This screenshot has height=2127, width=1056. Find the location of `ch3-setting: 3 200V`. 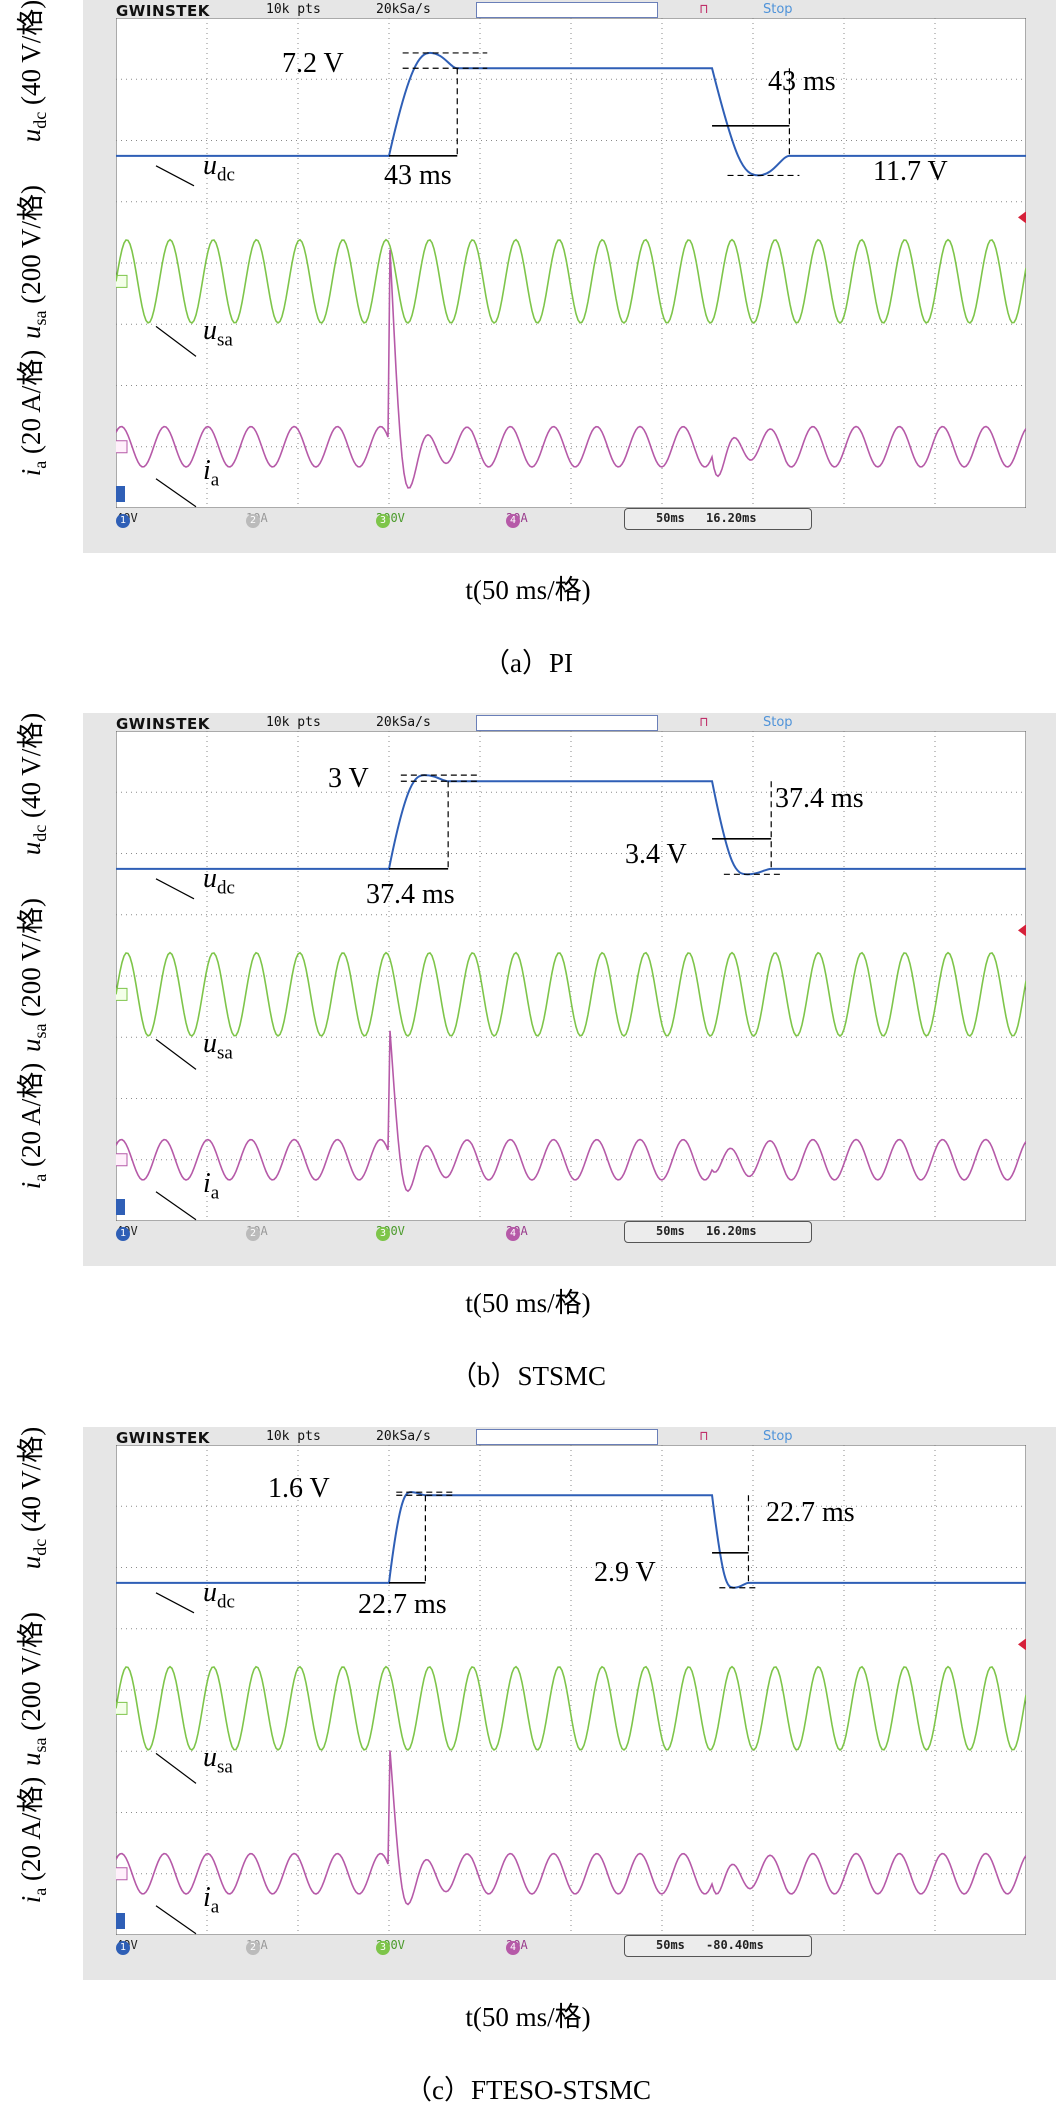

ch3-setting: 3 200V is located at coordinates (390, 1232).